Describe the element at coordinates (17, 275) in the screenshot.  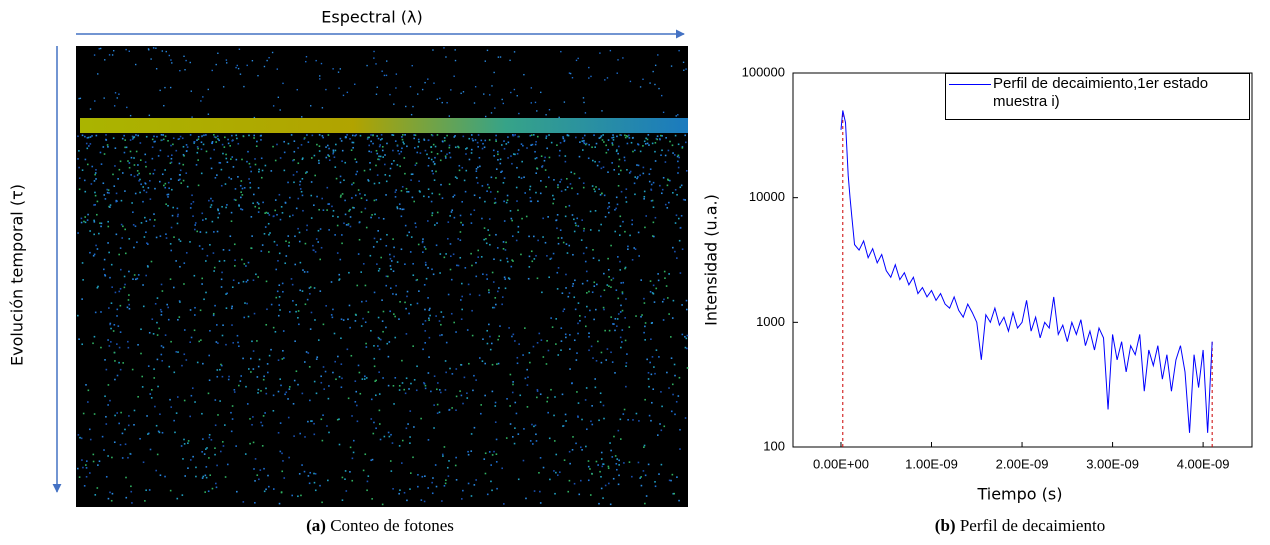
I see `temporal-label: Evolución temporal (τ)` at that location.